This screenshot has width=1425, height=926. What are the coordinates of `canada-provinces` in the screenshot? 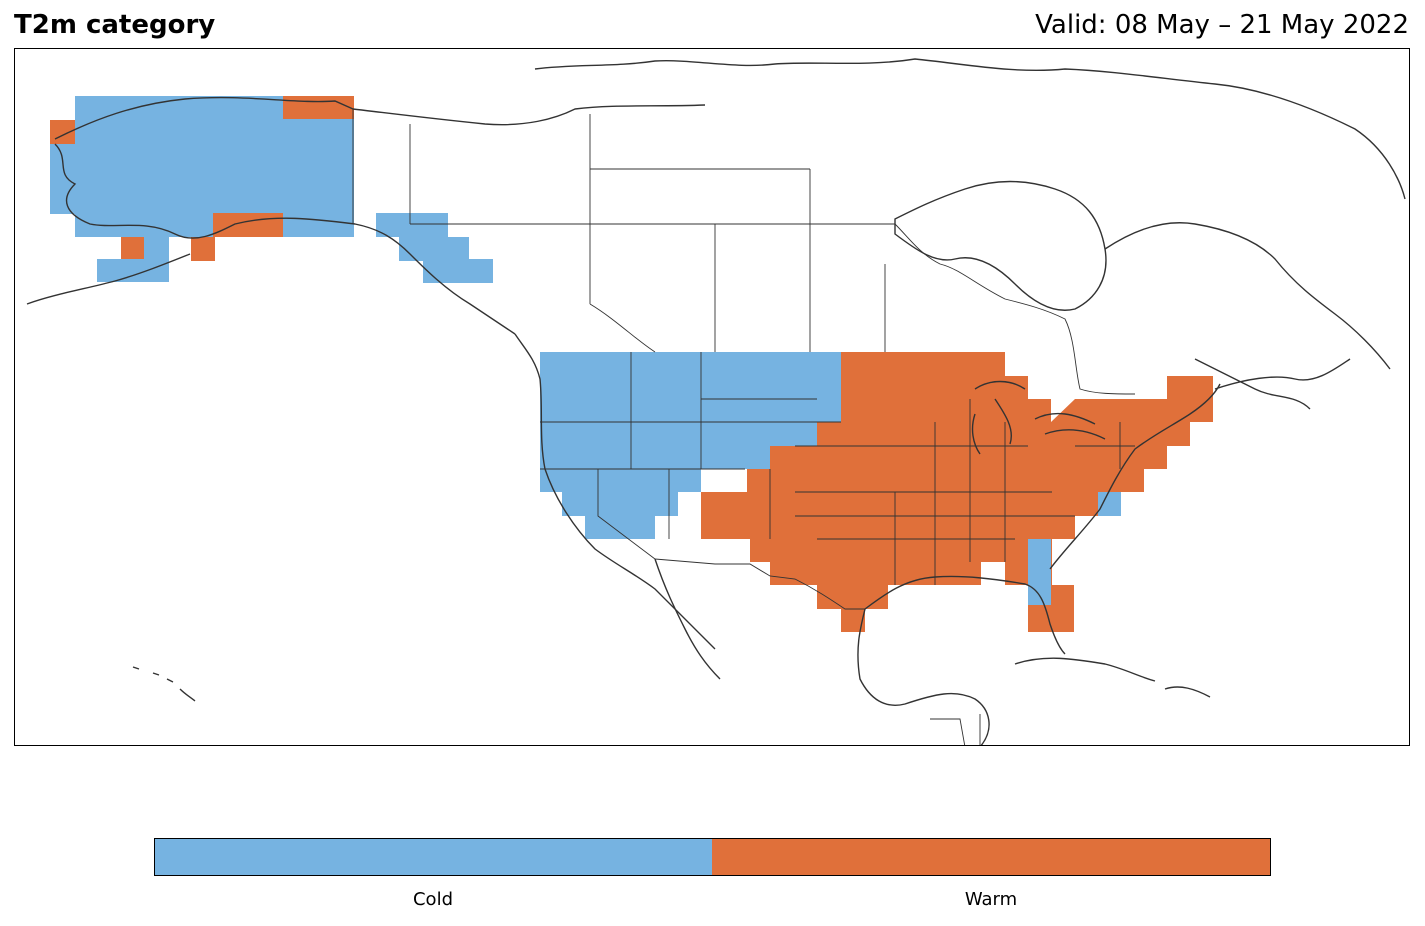 It's located at (737, 233).